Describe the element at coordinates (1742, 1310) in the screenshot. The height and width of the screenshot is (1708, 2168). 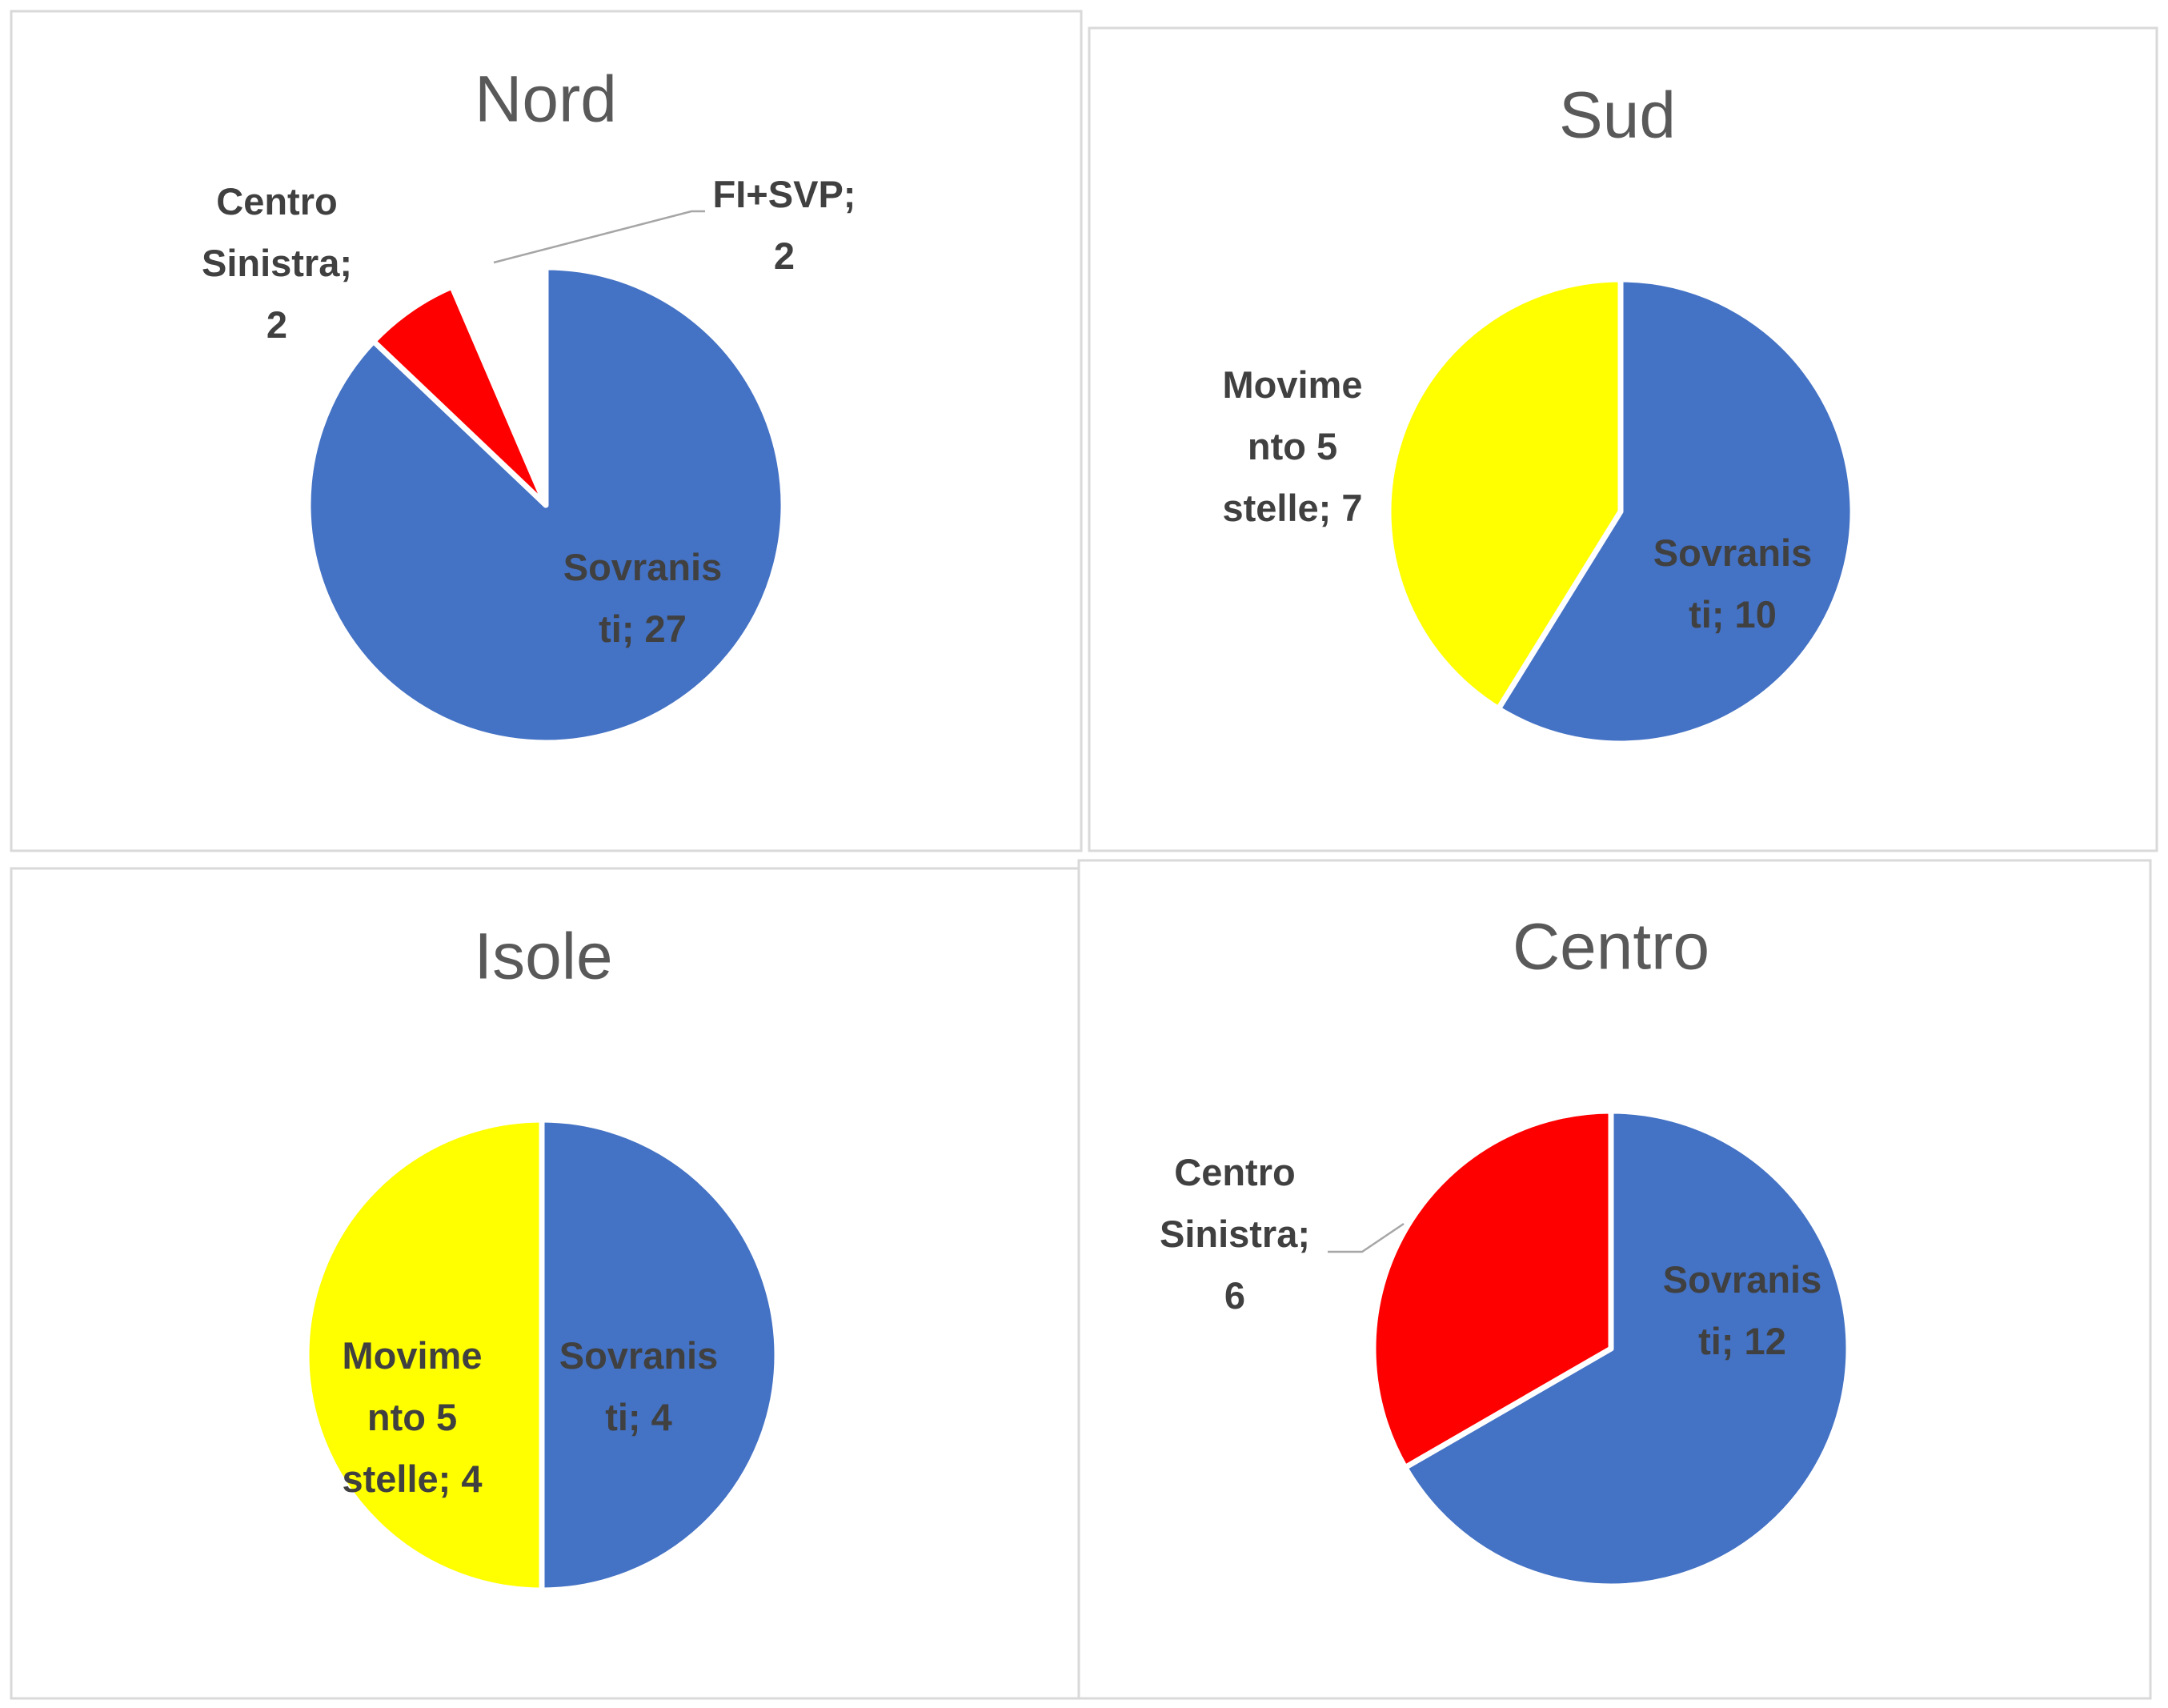
I see `data-label: Sovranis ti; 12` at that location.